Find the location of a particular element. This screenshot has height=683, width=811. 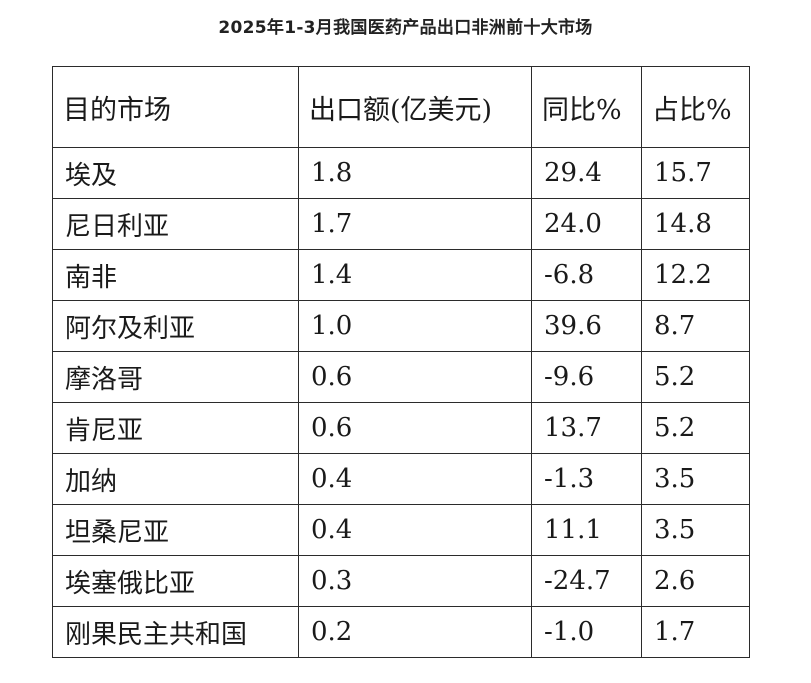

cell-export-value: 0.2 is located at coordinates (415, 632).